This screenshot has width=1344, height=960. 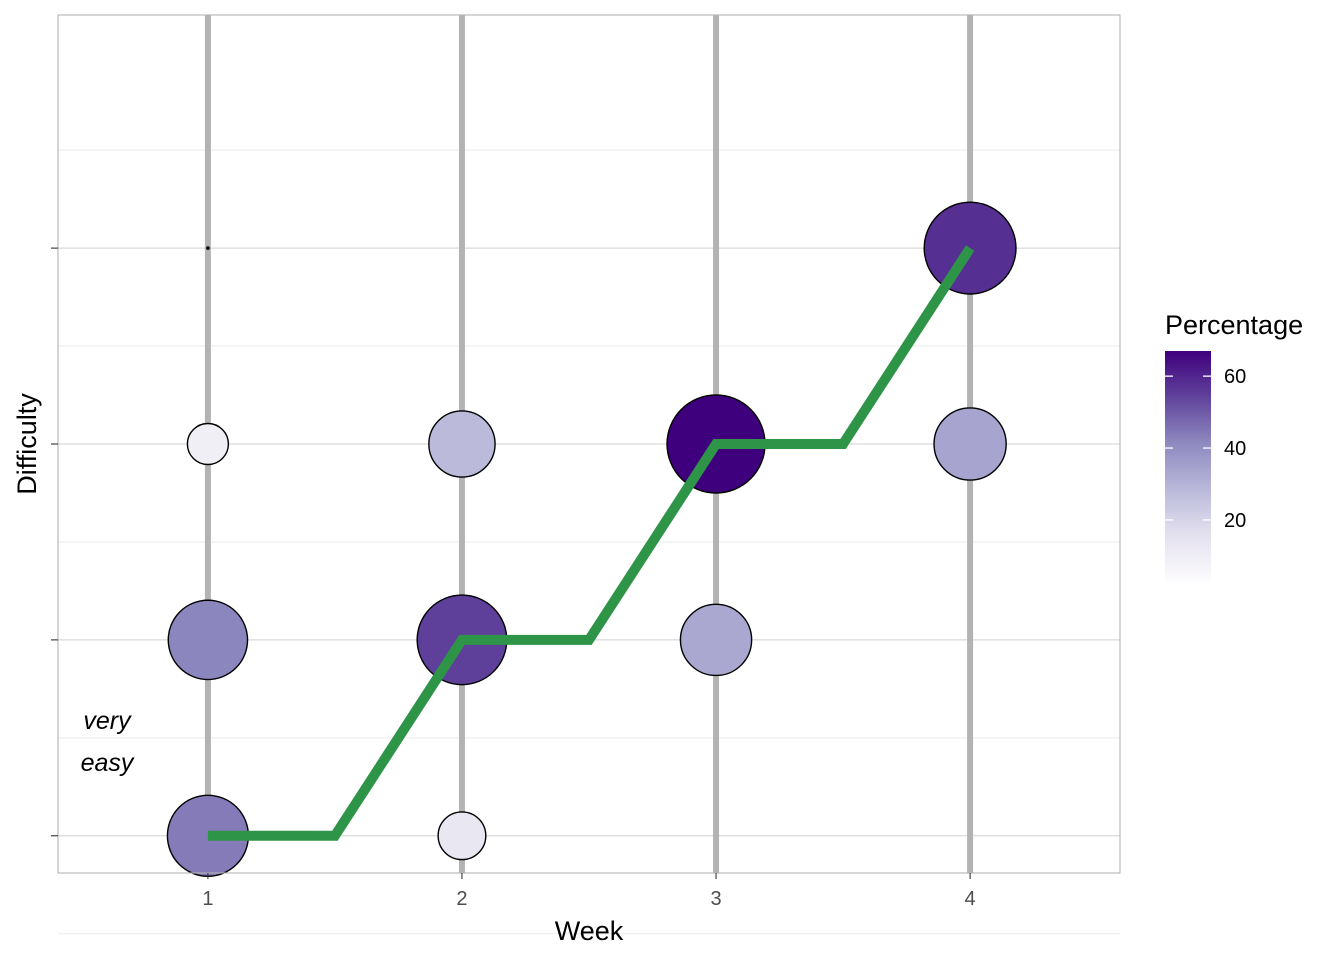 What do you see at coordinates (462, 836) in the screenshot?
I see `bubble-week2-level1` at bounding box center [462, 836].